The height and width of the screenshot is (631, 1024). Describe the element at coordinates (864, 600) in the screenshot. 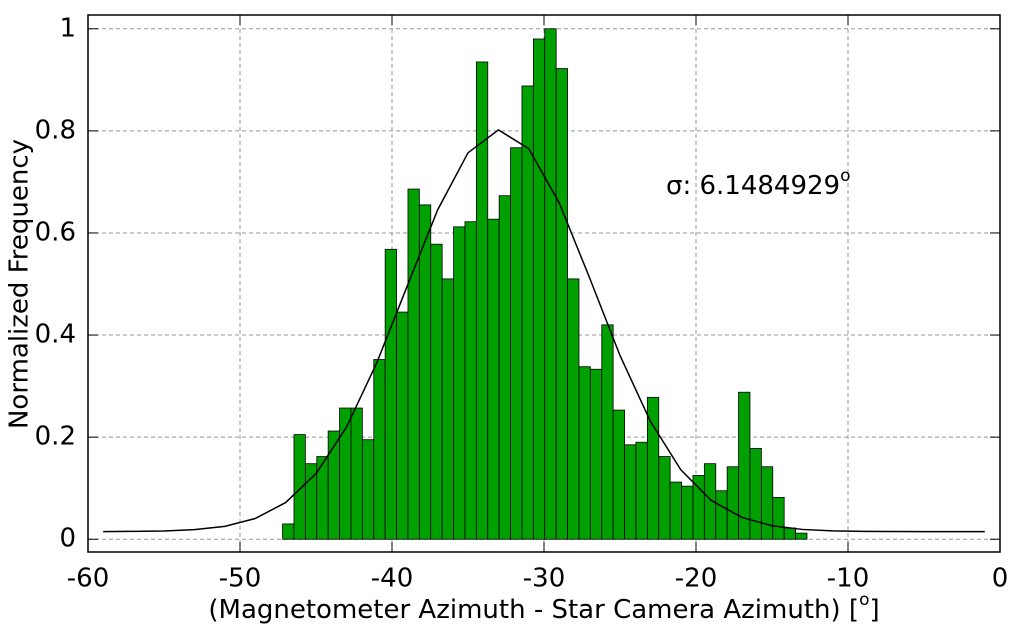

I see `x-axis-label-superscript: o` at that location.